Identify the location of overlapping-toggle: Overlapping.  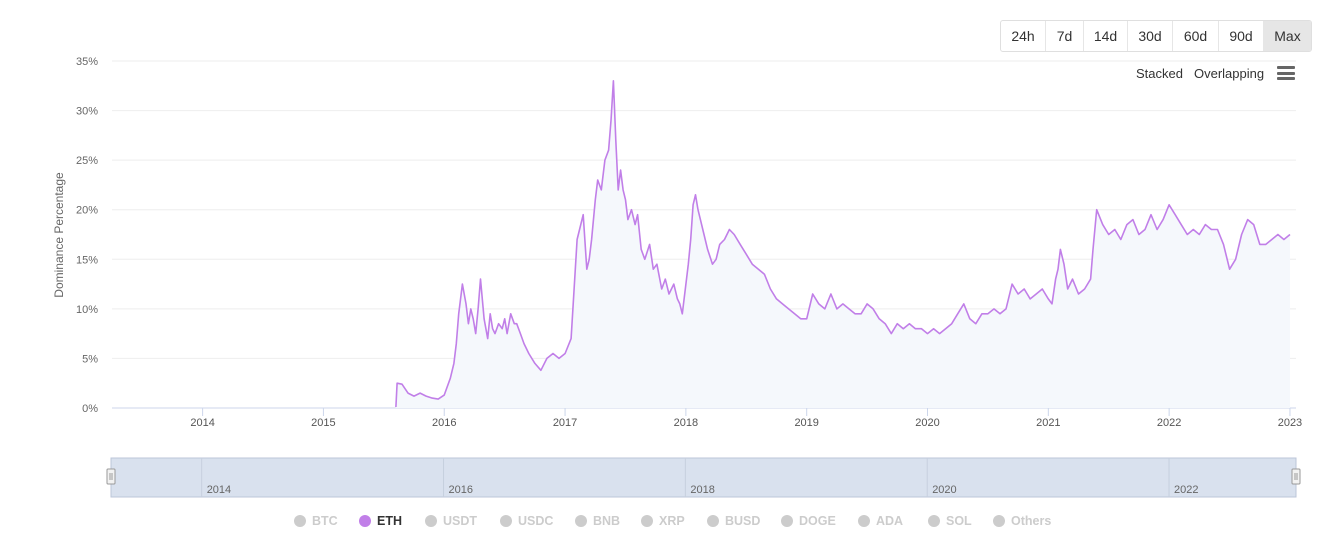
(1229, 73).